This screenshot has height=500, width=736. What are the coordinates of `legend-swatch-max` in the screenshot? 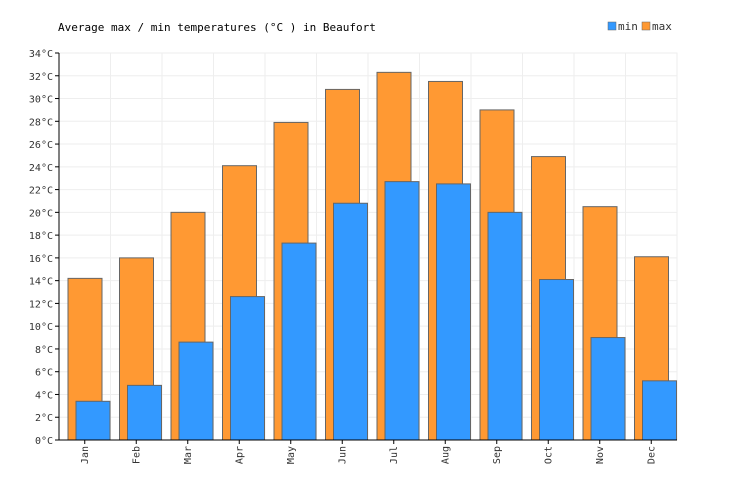 It's located at (646, 26).